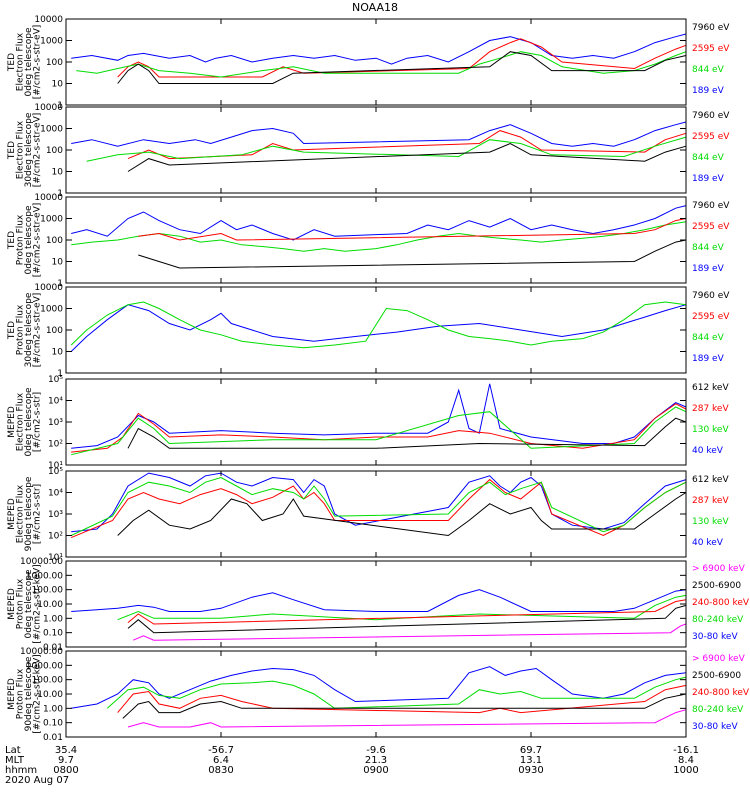  I want to click on y-tick-label: 10000, so click(48, 288).